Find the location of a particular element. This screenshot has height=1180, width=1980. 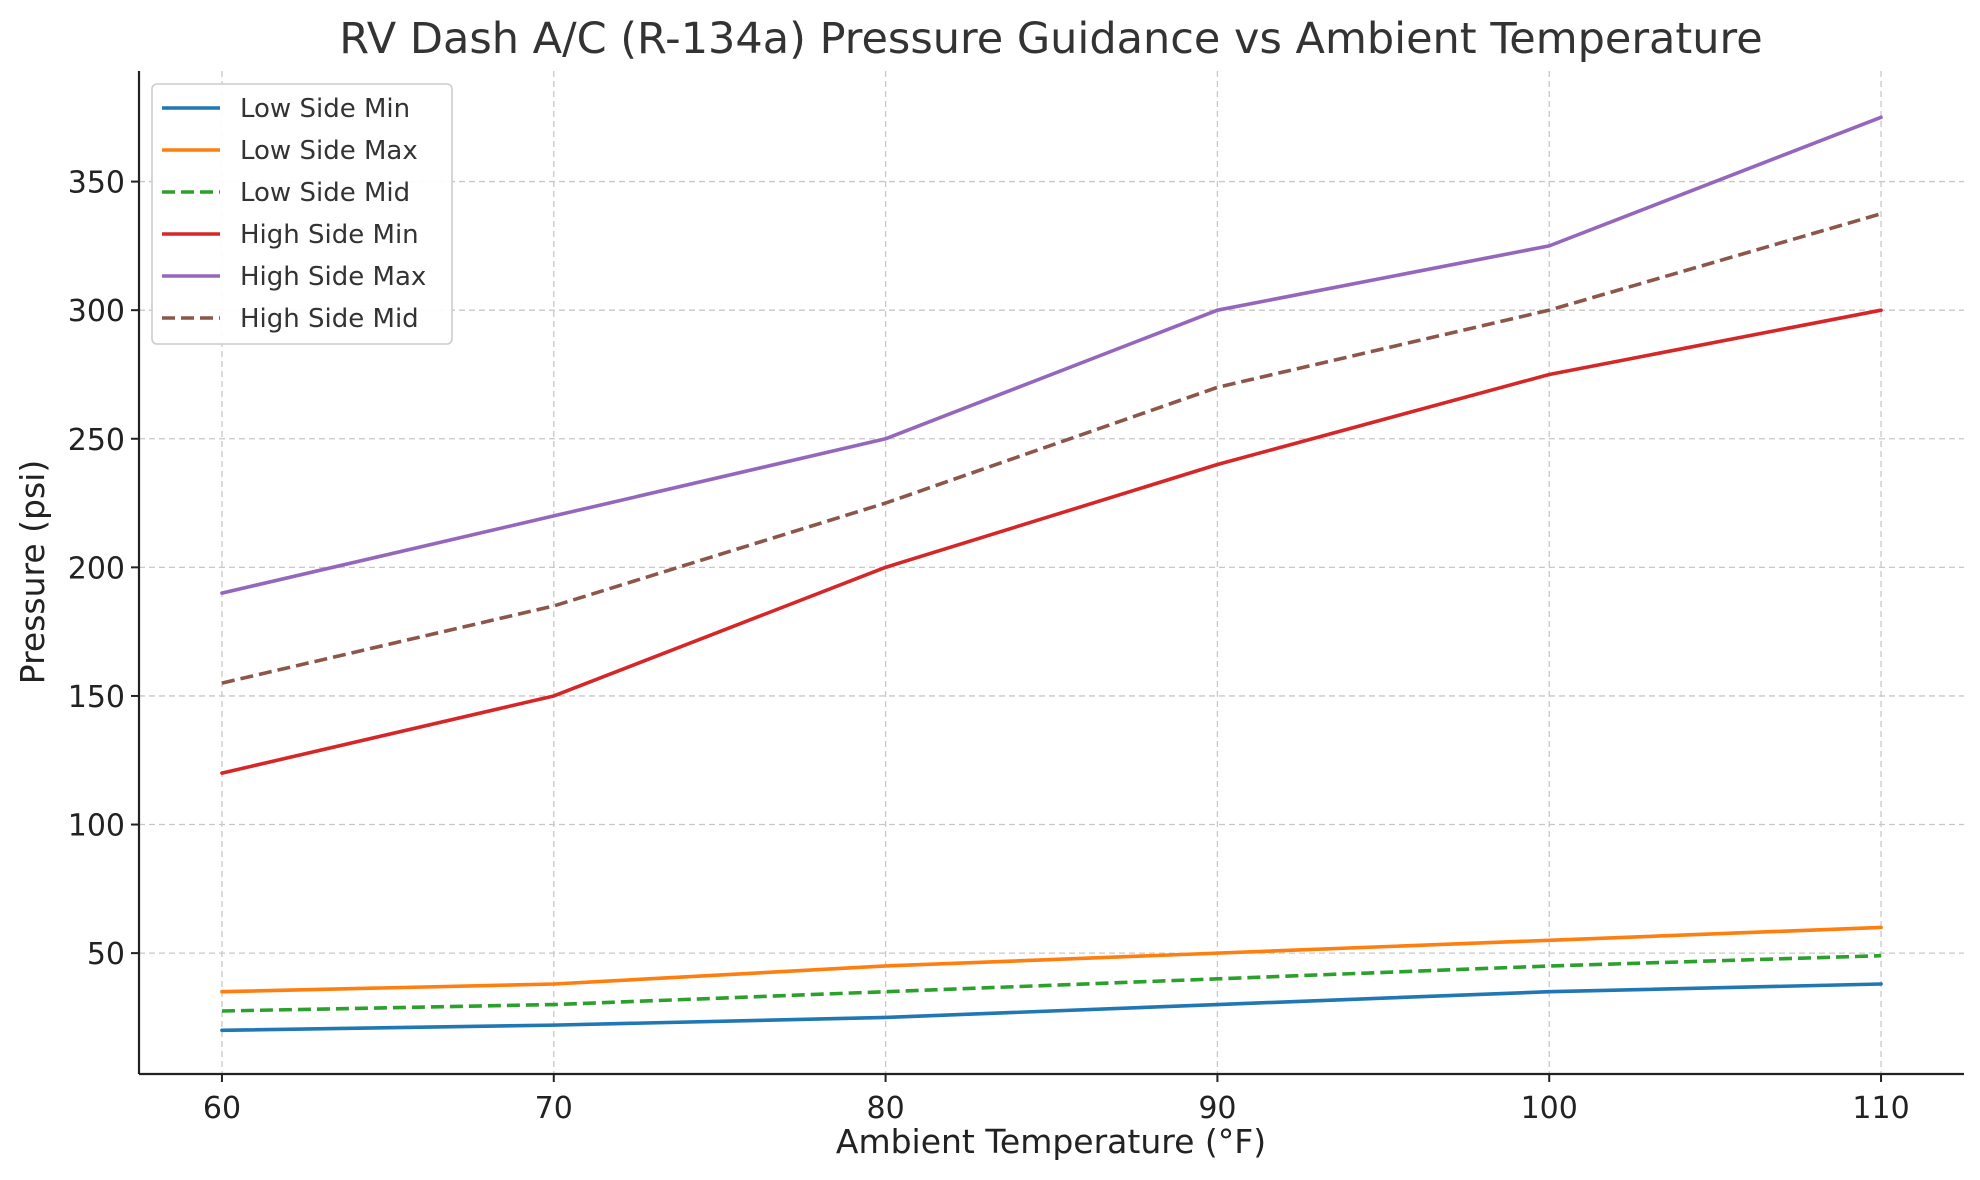

y-tick-label: 250 is located at coordinates (96, 440).